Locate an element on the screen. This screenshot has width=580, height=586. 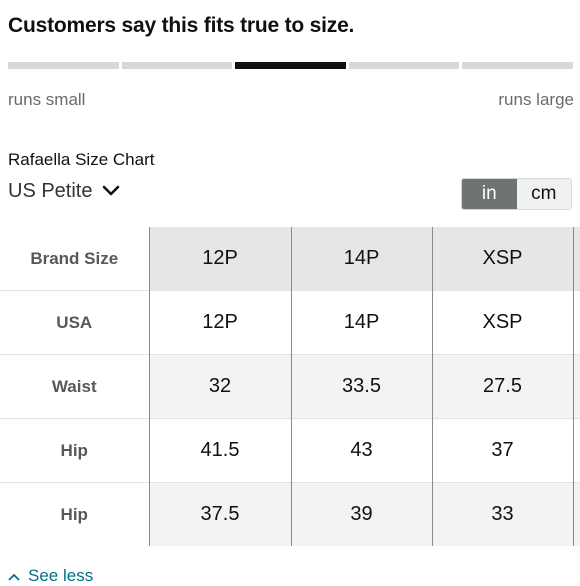
table-cell: 39 is located at coordinates (362, 514).